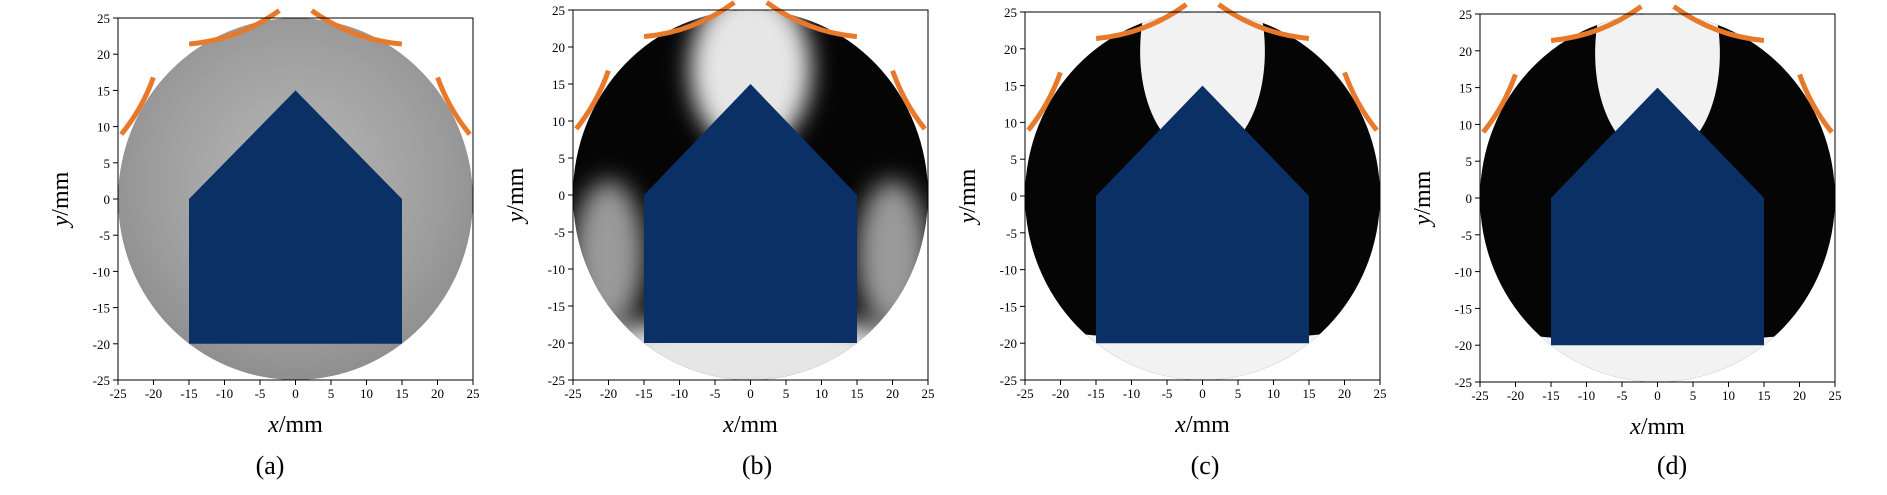  What do you see at coordinates (757, 465) in the screenshot?
I see `panel-caption: (b)` at bounding box center [757, 465].